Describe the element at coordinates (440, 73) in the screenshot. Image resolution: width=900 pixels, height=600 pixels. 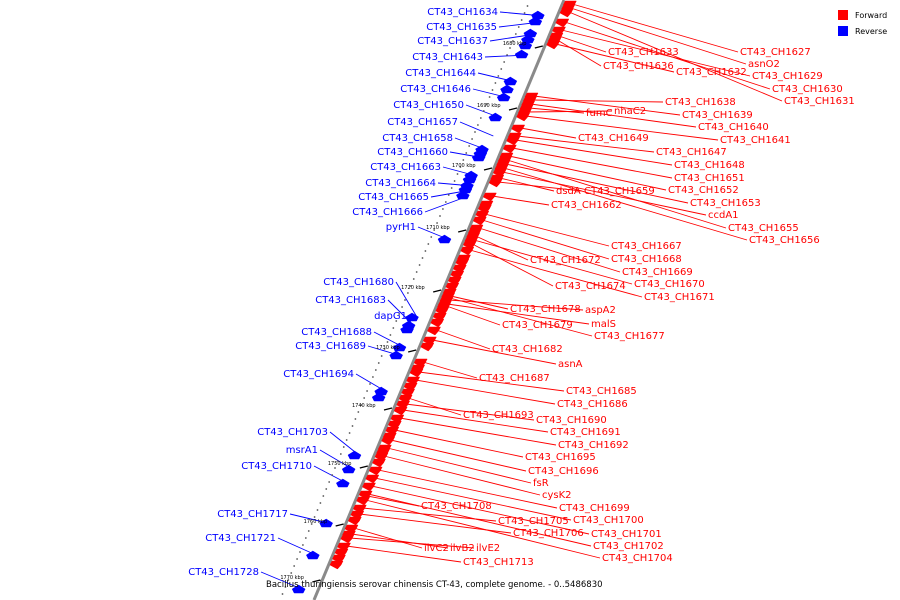
I see `reverse-gene-label: CT43_CH1644` at that location.